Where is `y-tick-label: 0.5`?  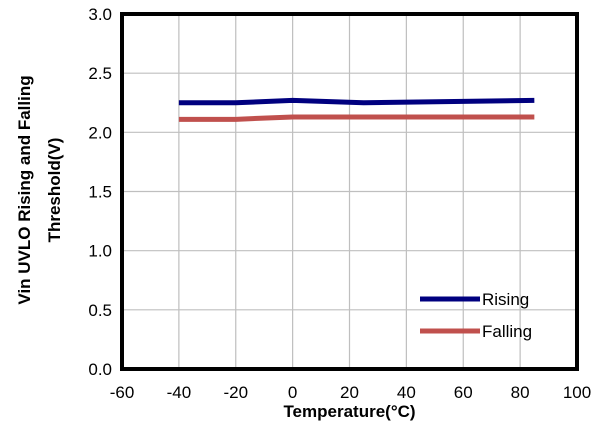 y-tick-label: 0.5 is located at coordinates (100, 310).